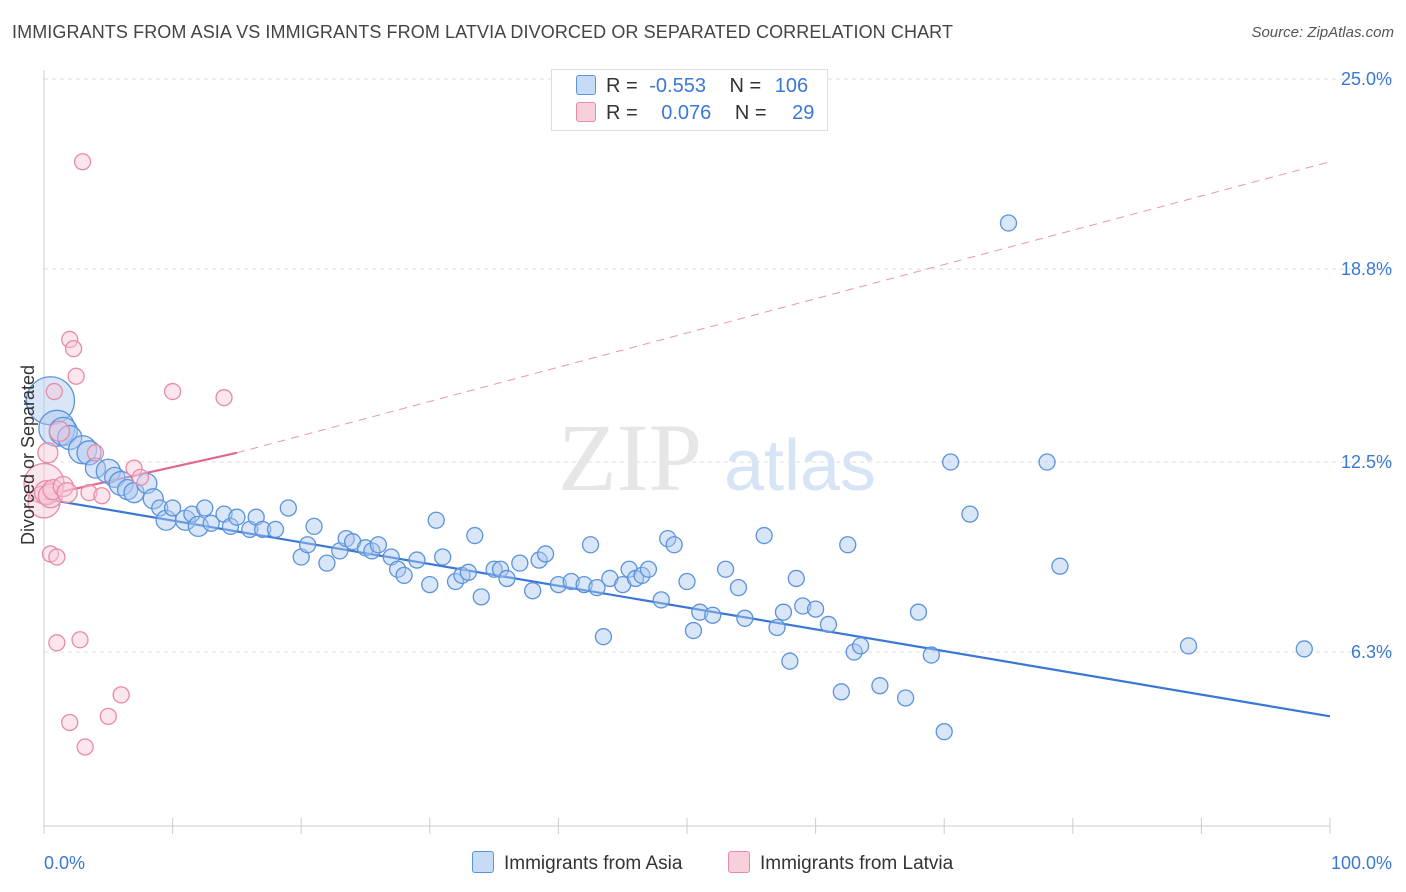 The width and height of the screenshot is (1406, 892). Describe the element at coordinates (677, 86) in the screenshot. I see `asia-r-value: -0.553` at that location.